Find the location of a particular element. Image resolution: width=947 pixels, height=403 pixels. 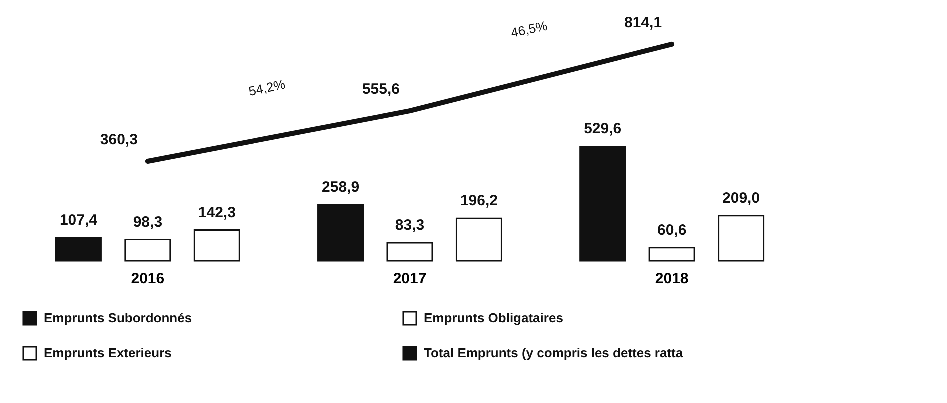

data-label: 555,6 is located at coordinates (381, 89).